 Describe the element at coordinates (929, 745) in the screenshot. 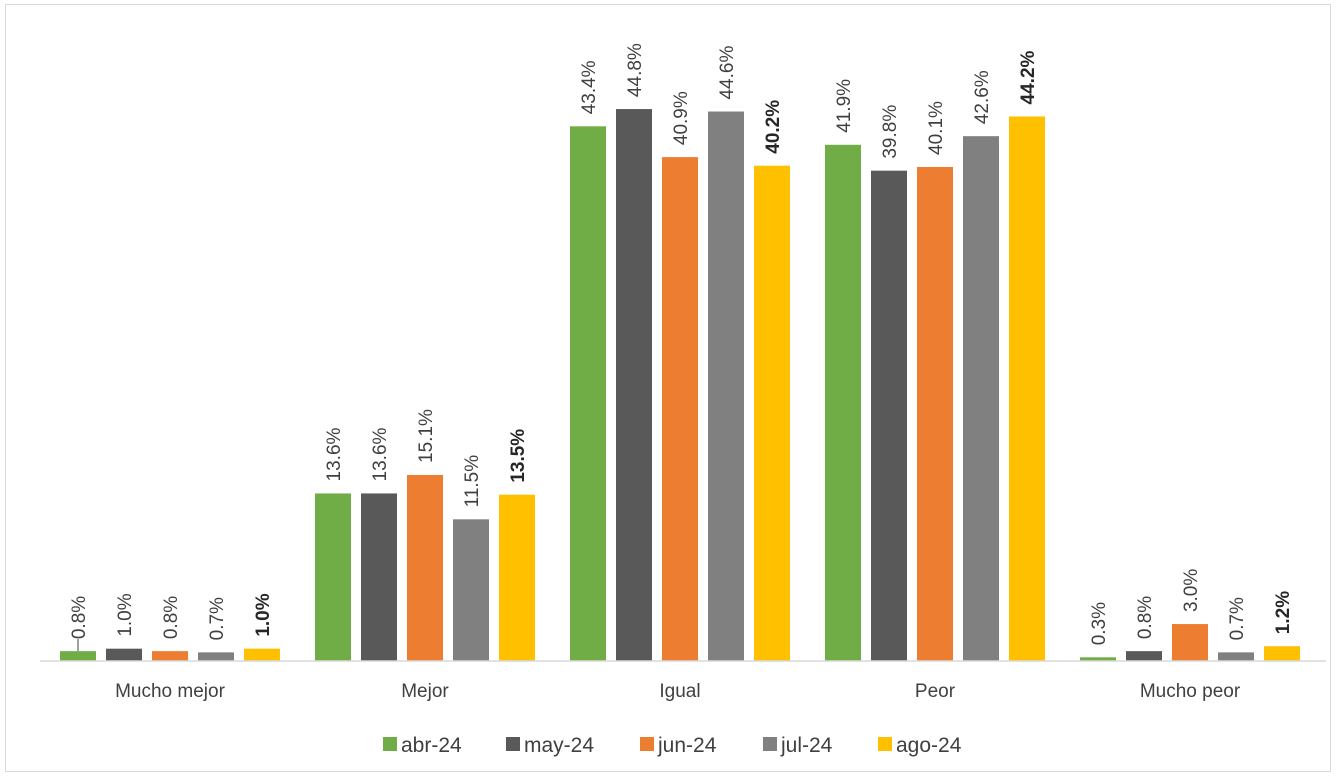

I see `legend-label: ago-24` at that location.